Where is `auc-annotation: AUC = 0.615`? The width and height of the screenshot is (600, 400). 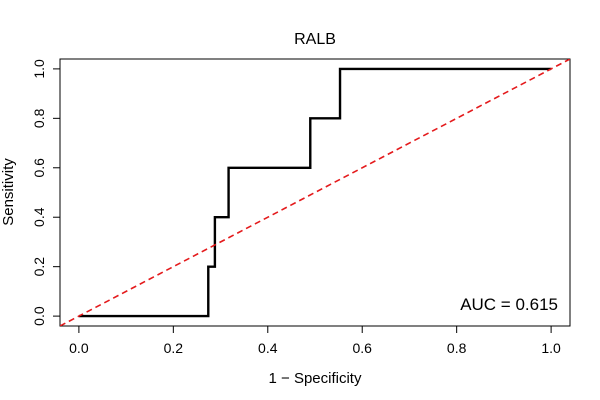
auc-annotation: AUC = 0.615 is located at coordinates (509, 304).